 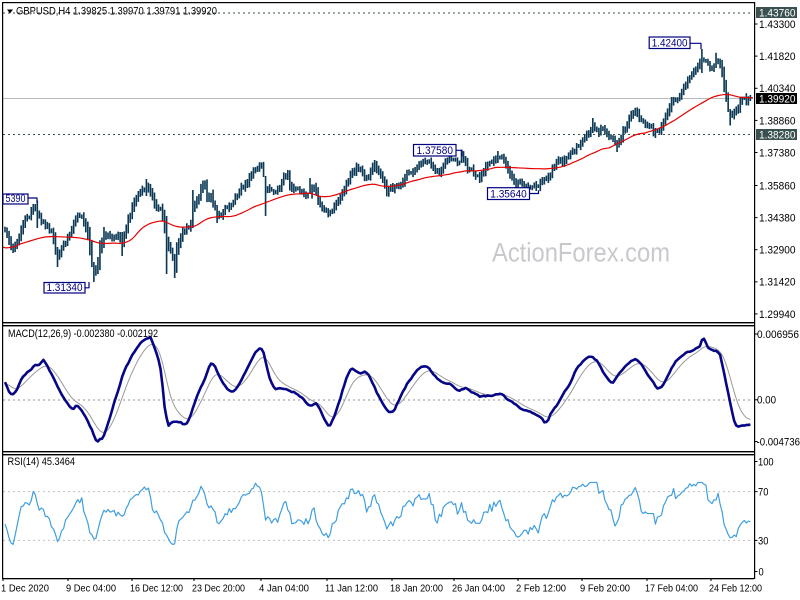 I want to click on svg-text: 1.32900, so click(x=777, y=251).